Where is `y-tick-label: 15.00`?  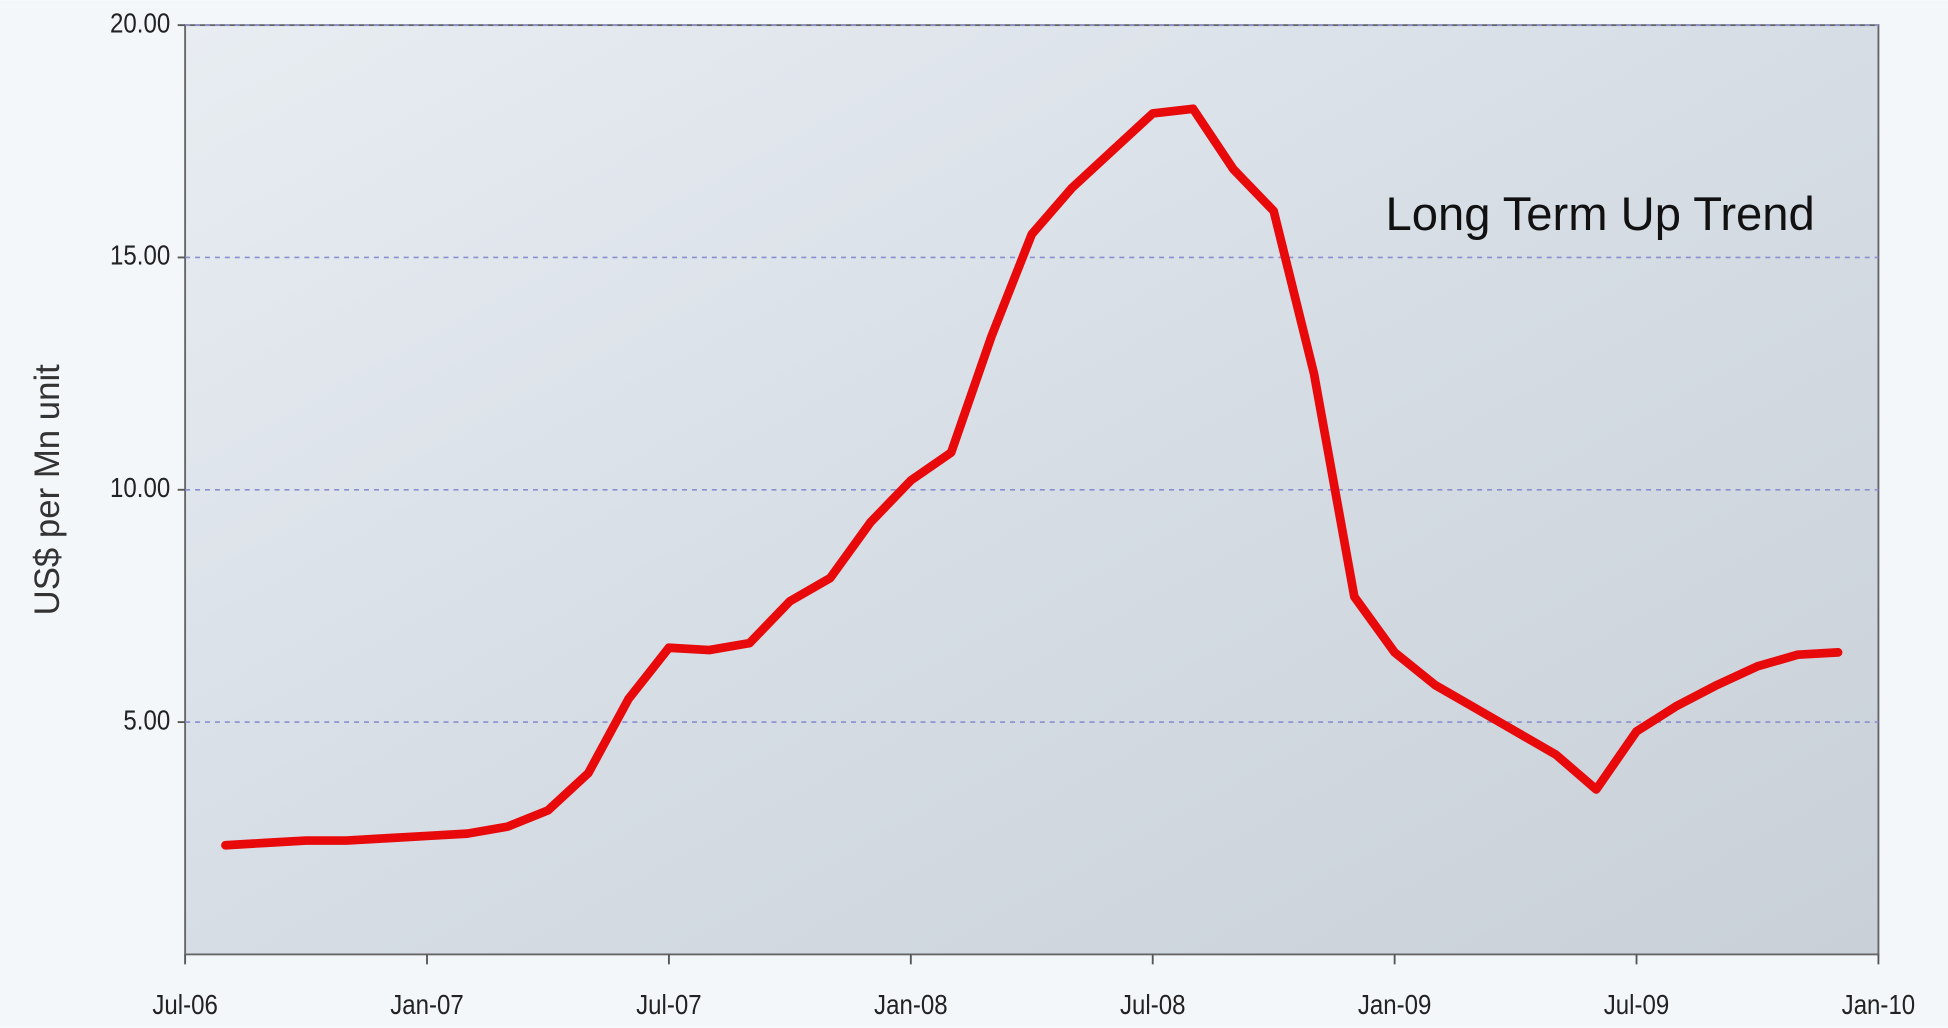
y-tick-label: 15.00 is located at coordinates (140, 256).